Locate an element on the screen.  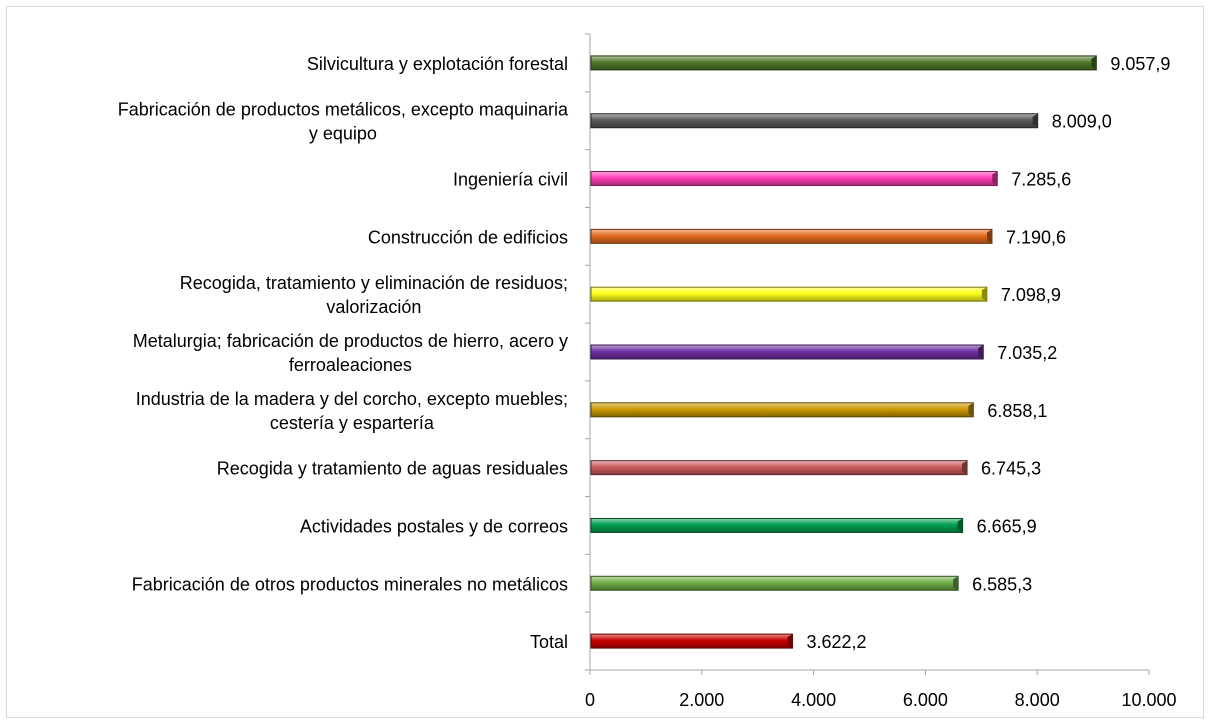
x-tick-label-5: 10.000 is located at coordinates (1148, 700).